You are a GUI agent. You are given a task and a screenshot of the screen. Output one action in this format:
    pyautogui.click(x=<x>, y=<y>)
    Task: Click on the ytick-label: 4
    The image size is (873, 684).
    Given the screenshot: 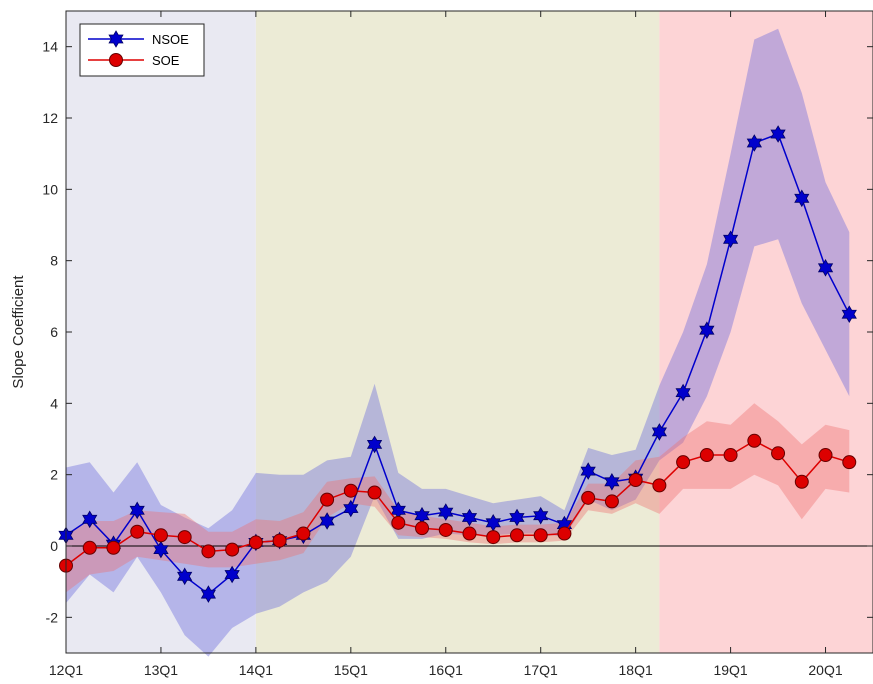 What is the action you would take?
    pyautogui.click(x=54, y=403)
    